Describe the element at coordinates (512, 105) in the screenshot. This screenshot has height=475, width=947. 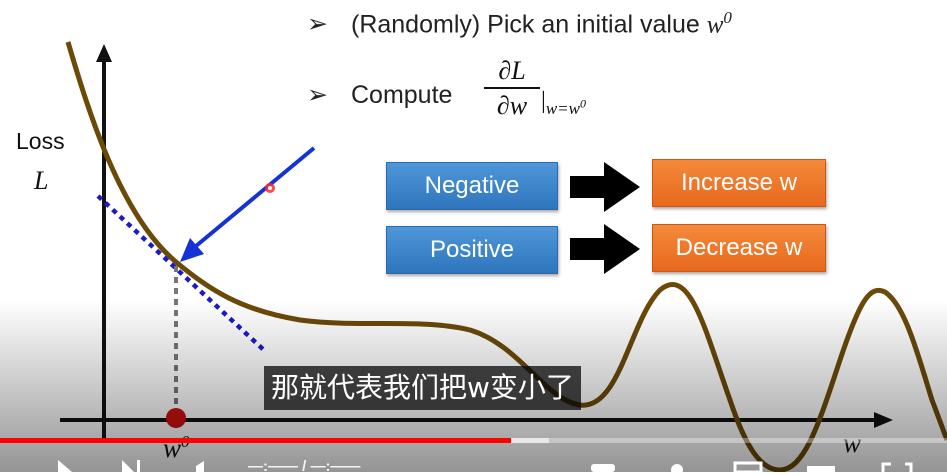
I see `derivative-denominator: ∂w` at that location.